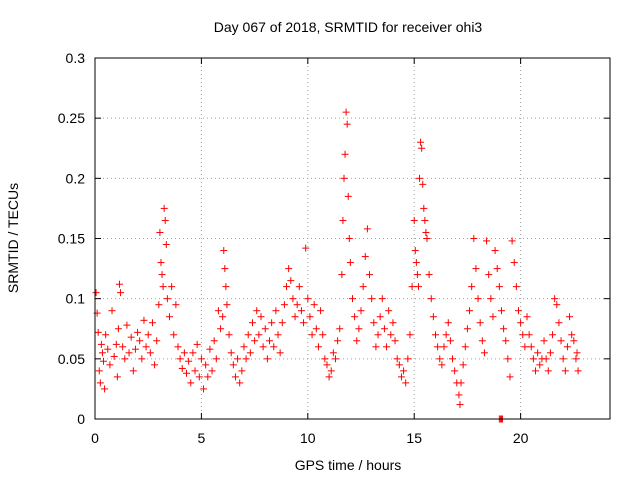  Describe the element at coordinates (13, 238) in the screenshot. I see `y-axis-label: SRMTID / TECUs` at that location.